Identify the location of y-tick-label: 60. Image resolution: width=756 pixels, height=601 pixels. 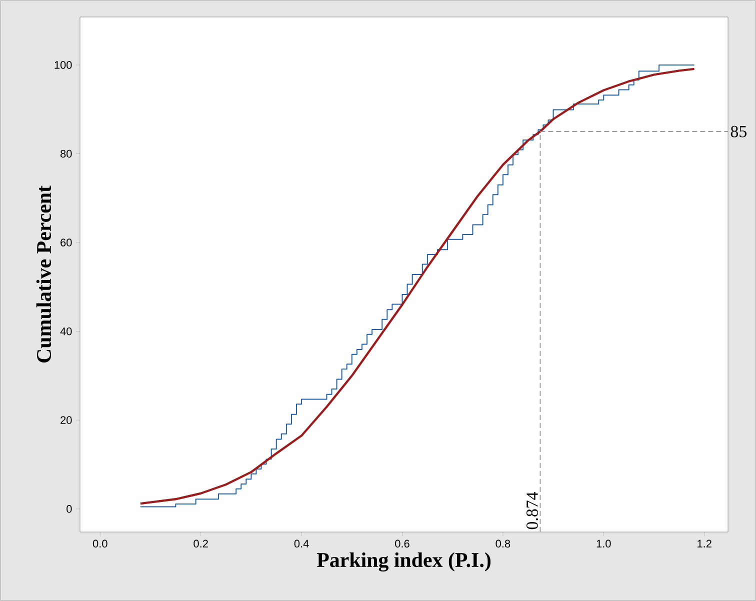
(66, 242).